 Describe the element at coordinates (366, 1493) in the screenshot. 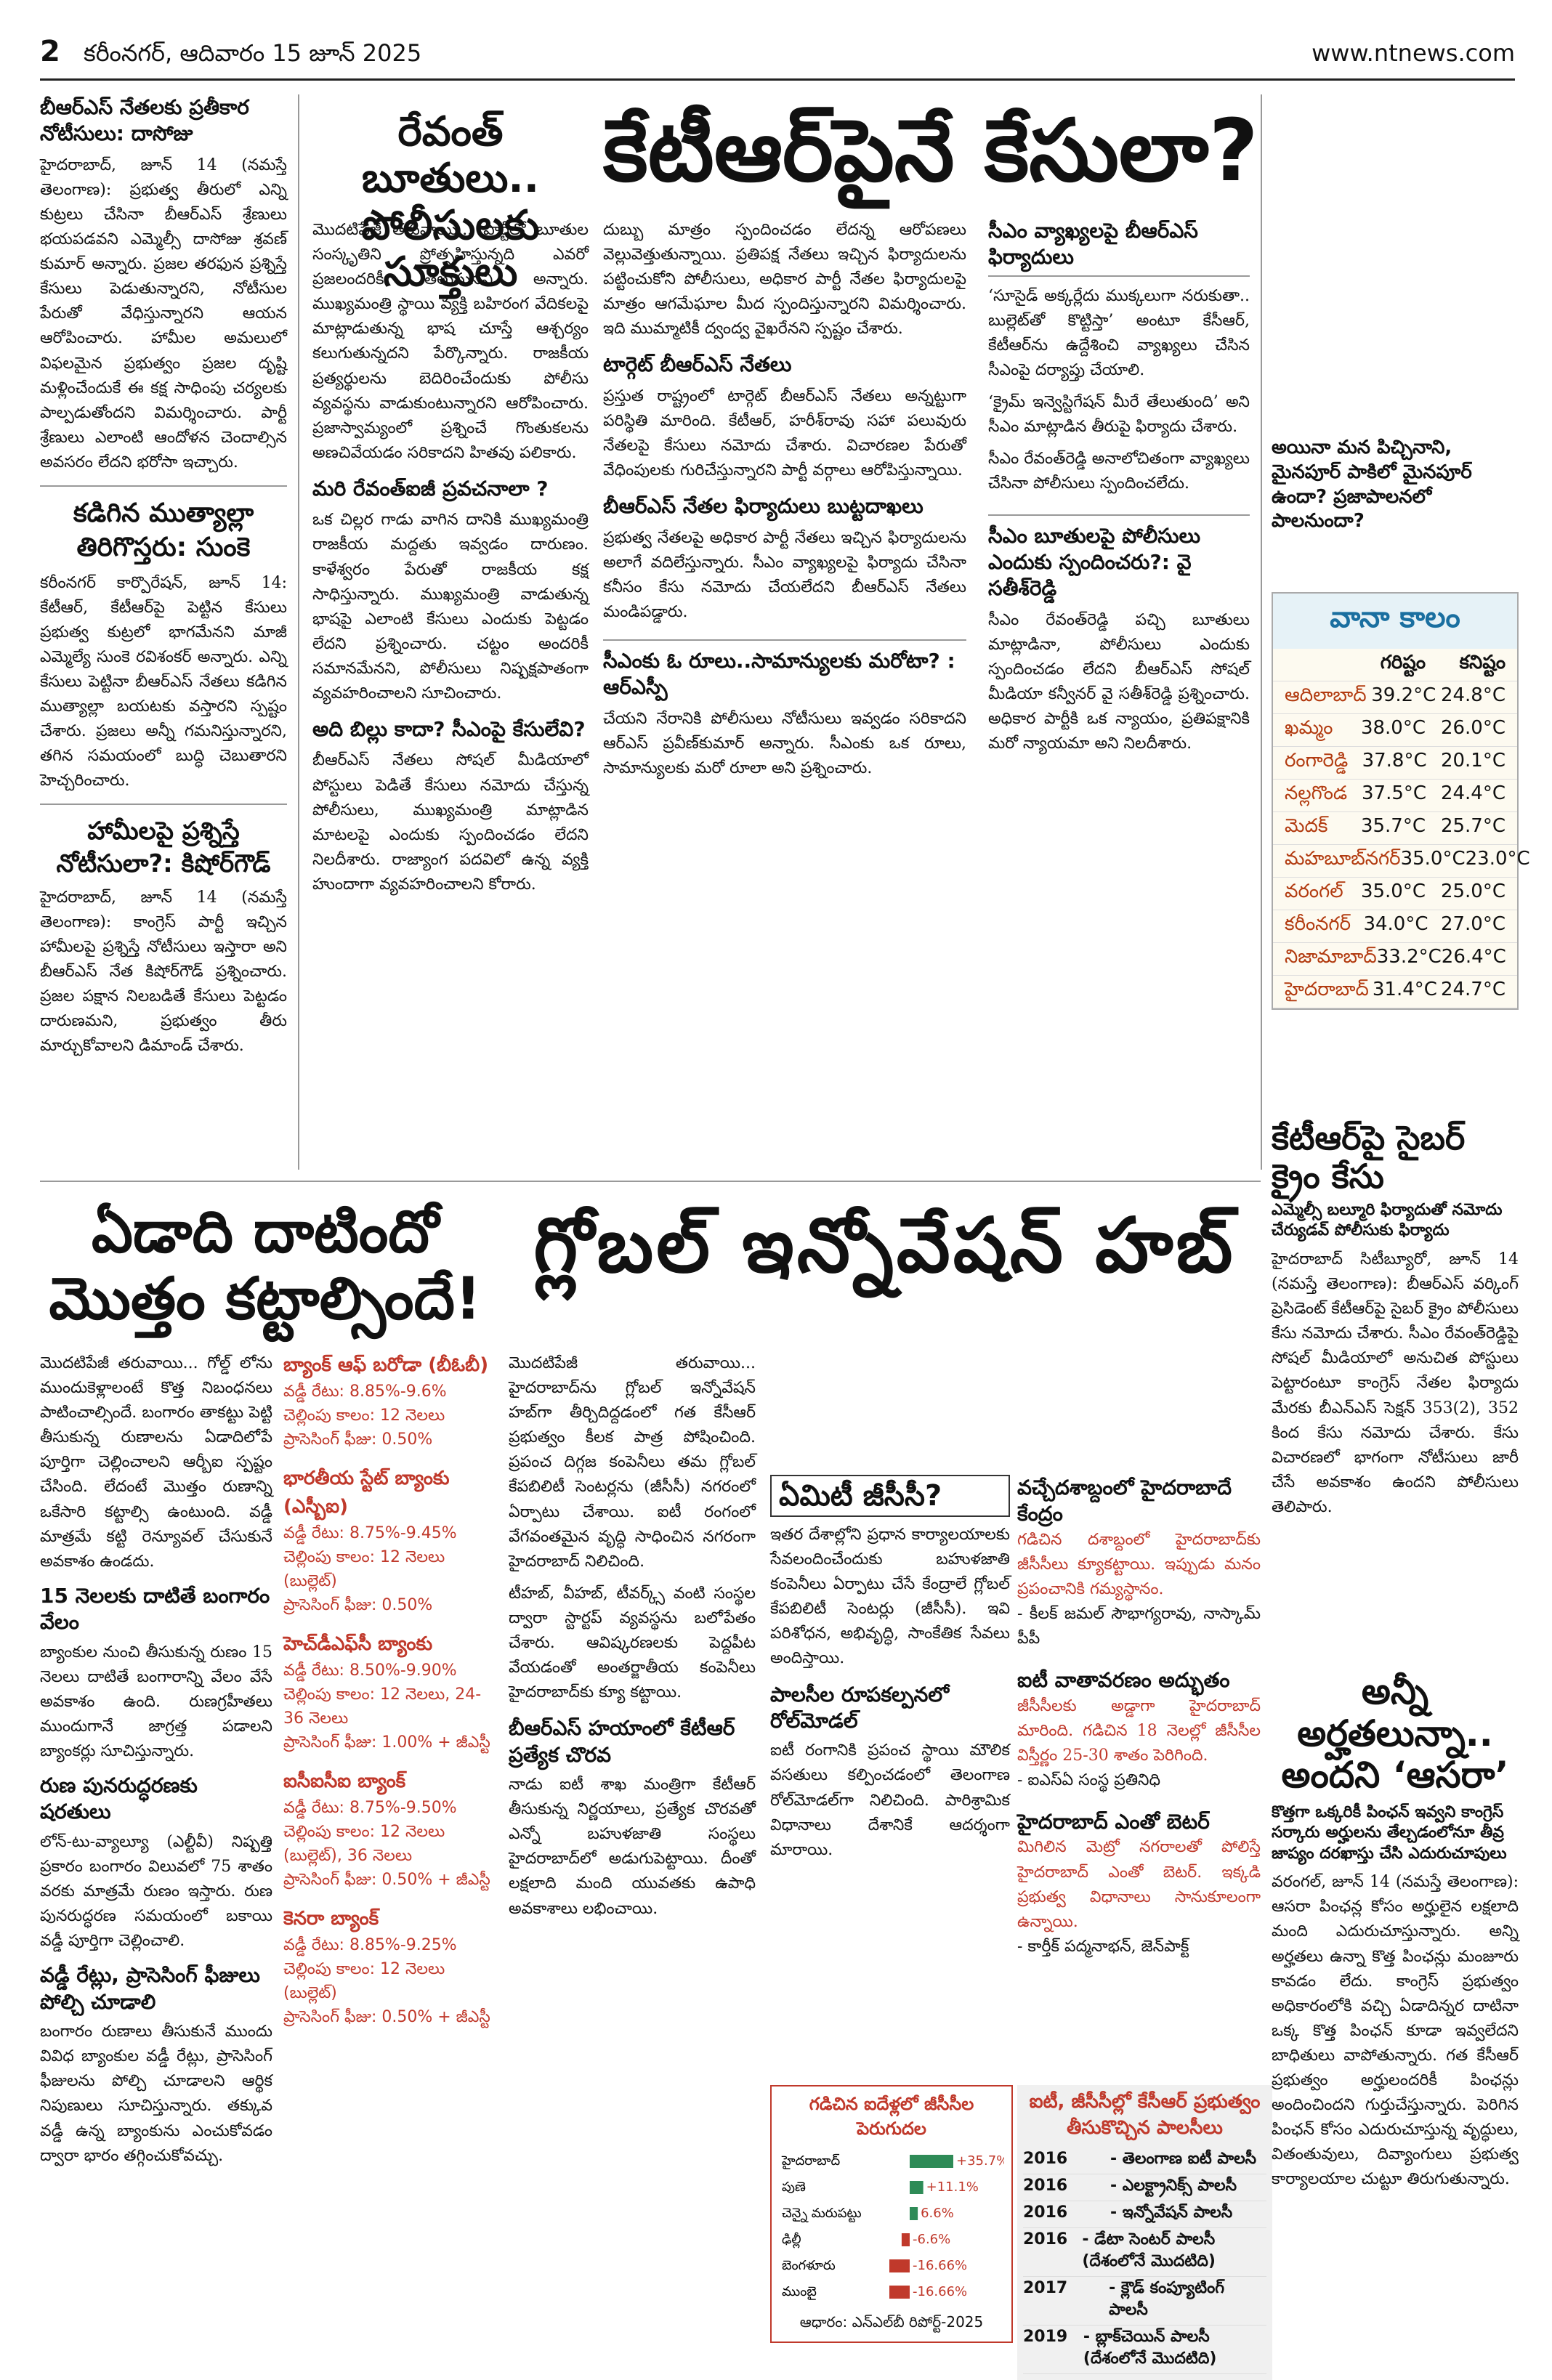

I see `bank-bank: భారతీయ స్టేట్ బ్యాంకు (ఎస్బీఐ)` at that location.